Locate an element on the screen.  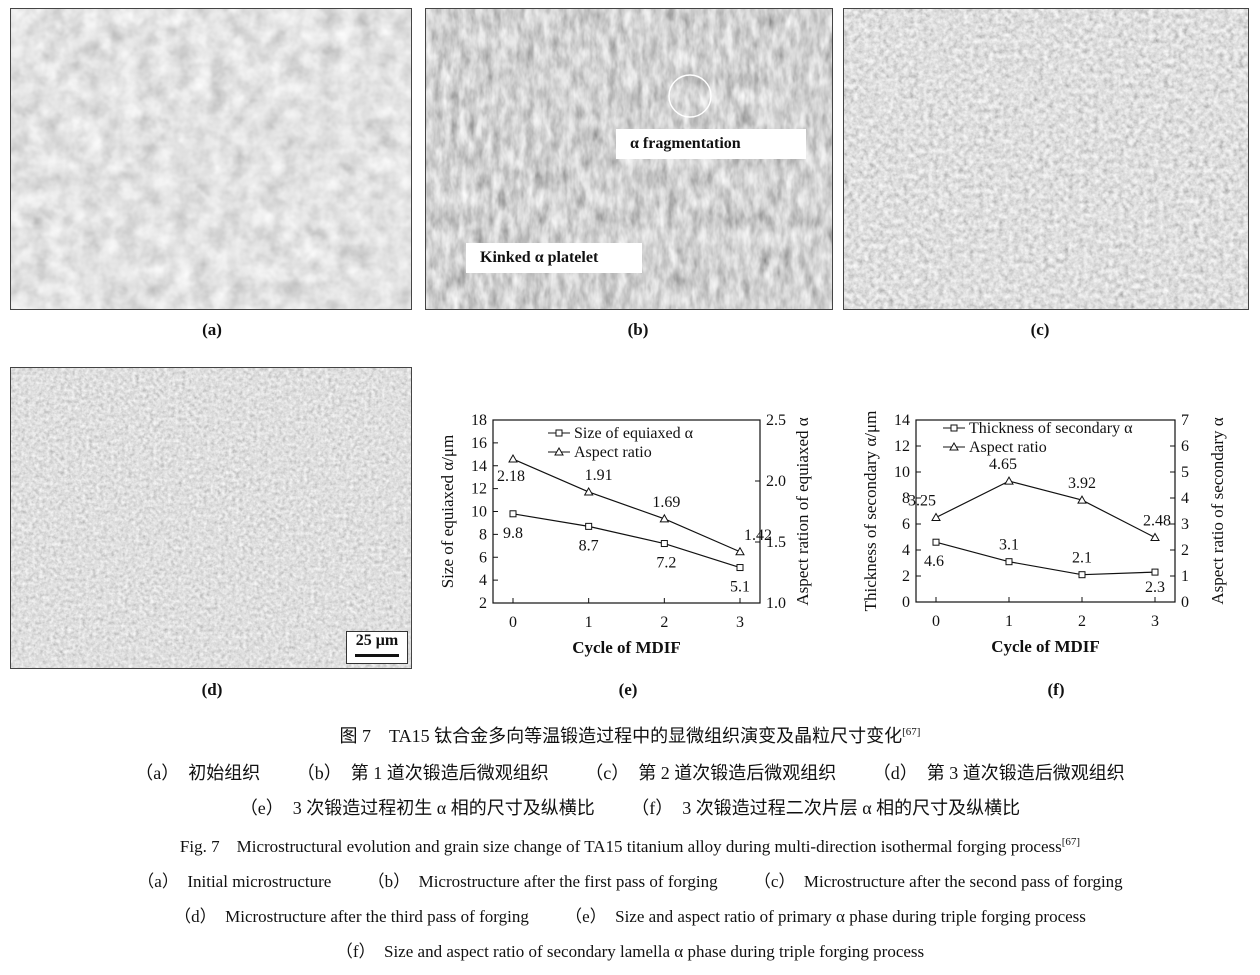
scale-bar-label: 25 μm is located at coordinates (377, 640).